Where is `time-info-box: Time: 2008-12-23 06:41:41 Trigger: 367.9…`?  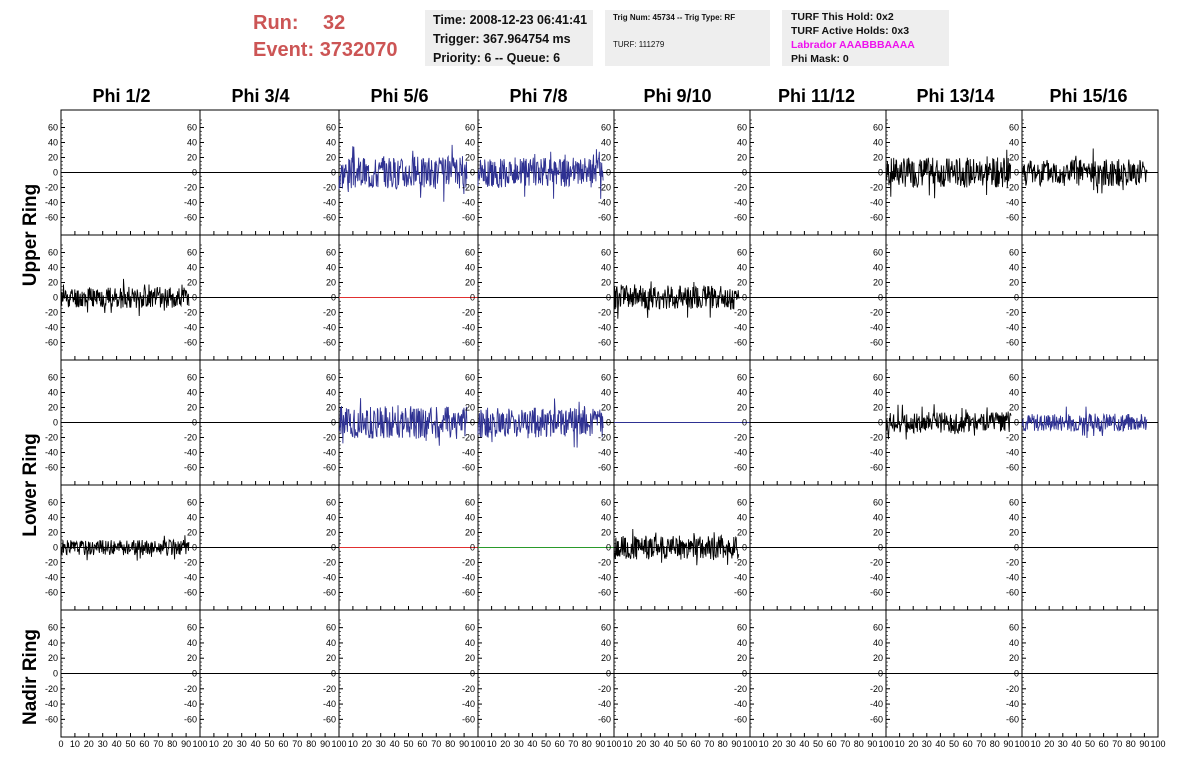 time-info-box: Time: 2008-12-23 06:41:41 Trigger: 367.9… is located at coordinates (509, 38).